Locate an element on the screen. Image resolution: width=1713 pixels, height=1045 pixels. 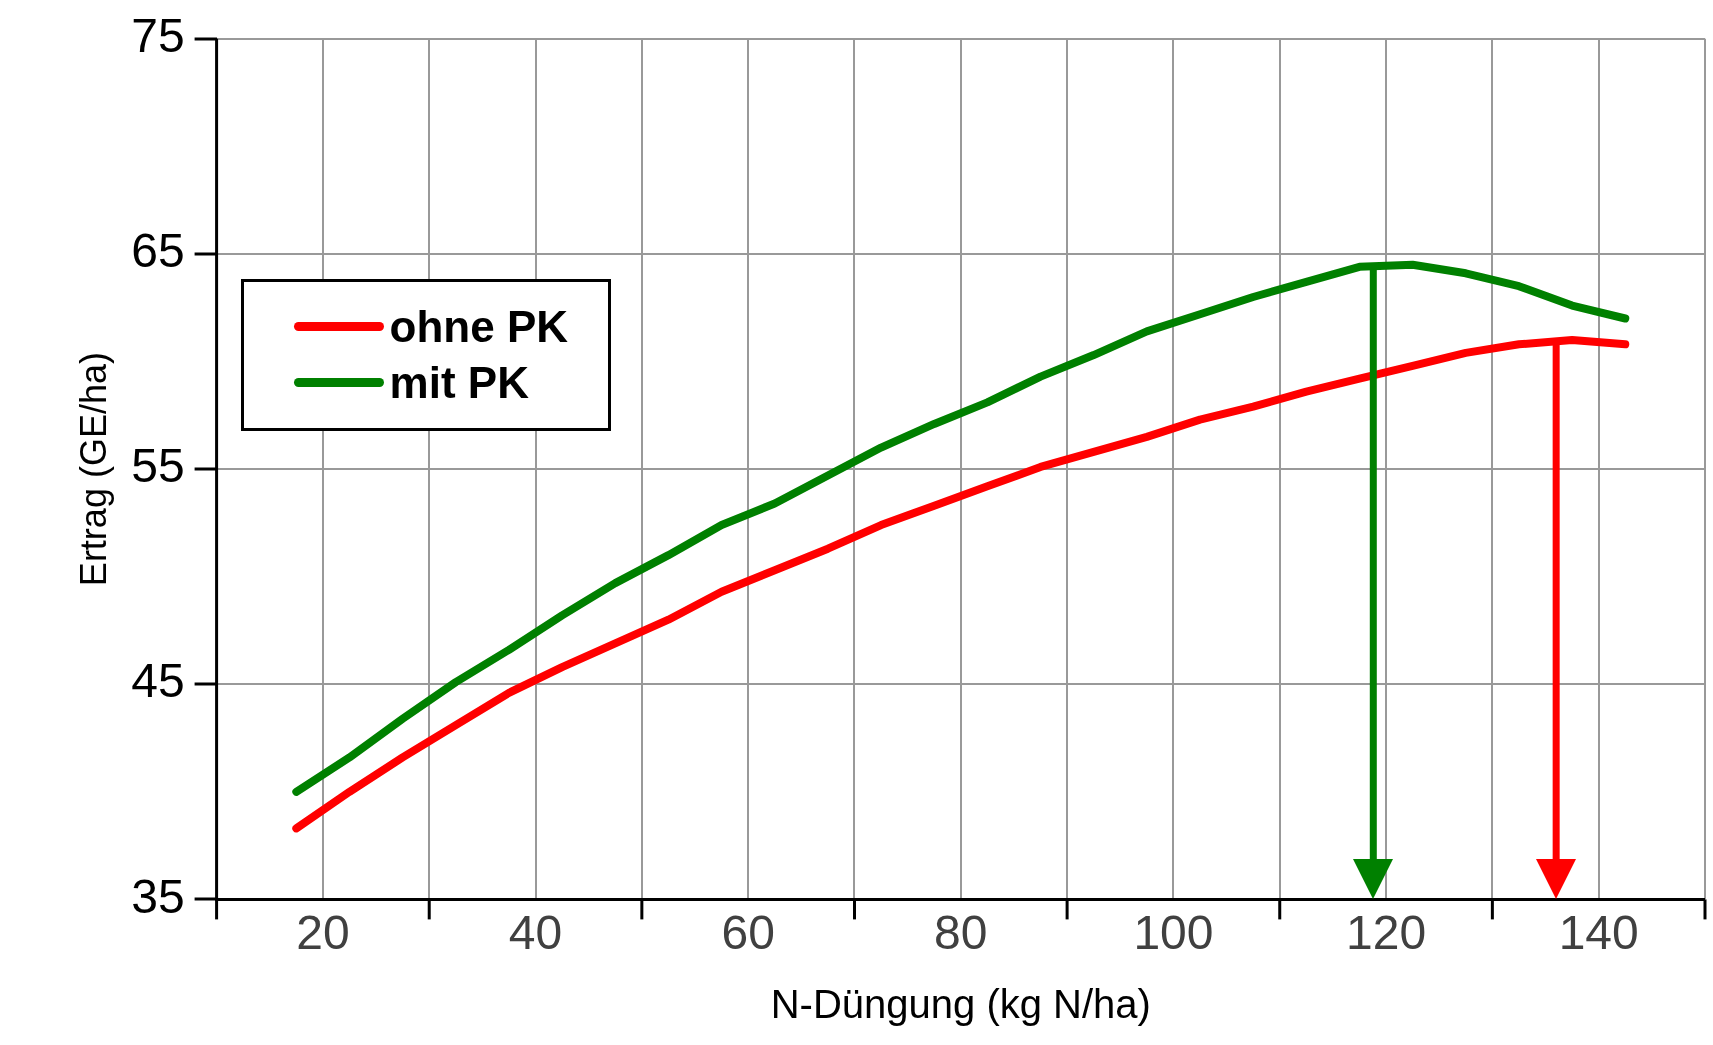
x-tick-label: 80 is located at coordinates (961, 933).